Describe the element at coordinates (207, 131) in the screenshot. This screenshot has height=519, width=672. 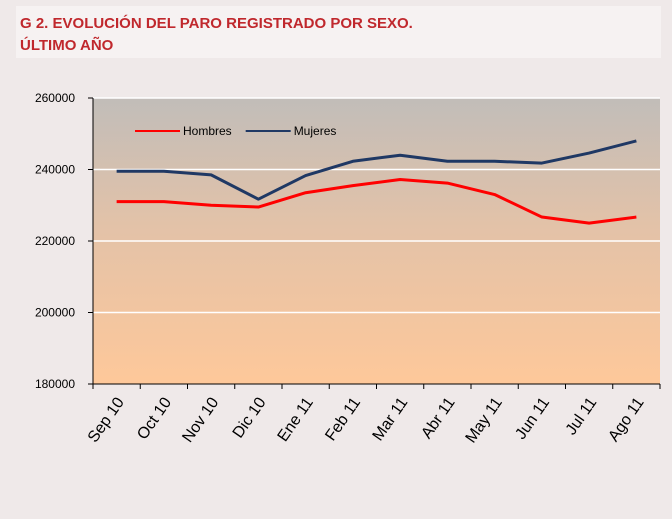
I see `legend-label: Hombres` at that location.